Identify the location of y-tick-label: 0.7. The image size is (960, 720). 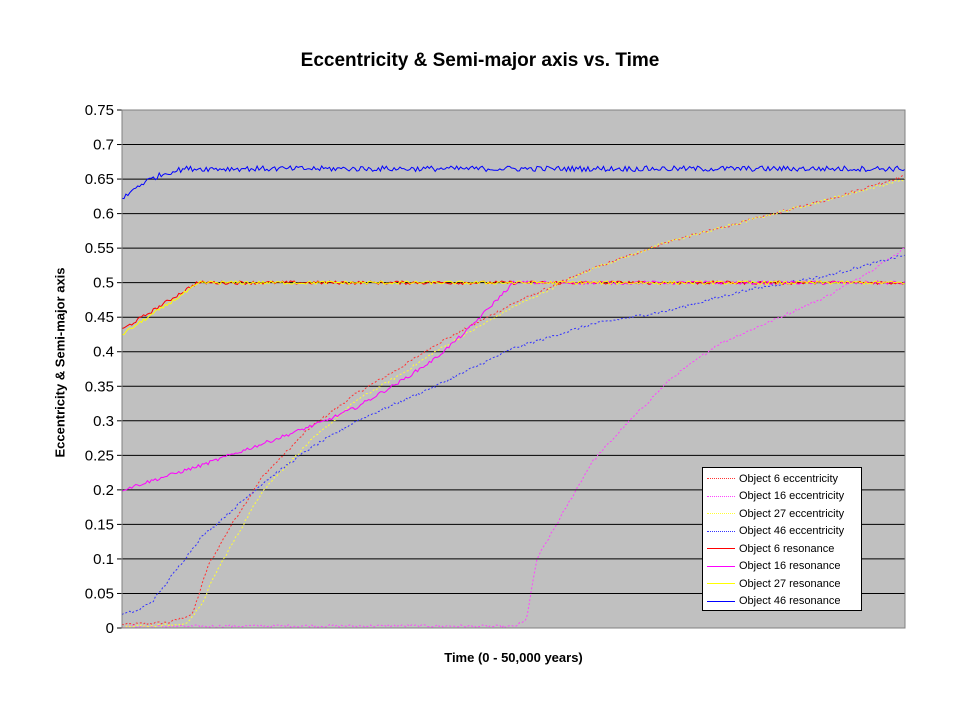
(103, 145).